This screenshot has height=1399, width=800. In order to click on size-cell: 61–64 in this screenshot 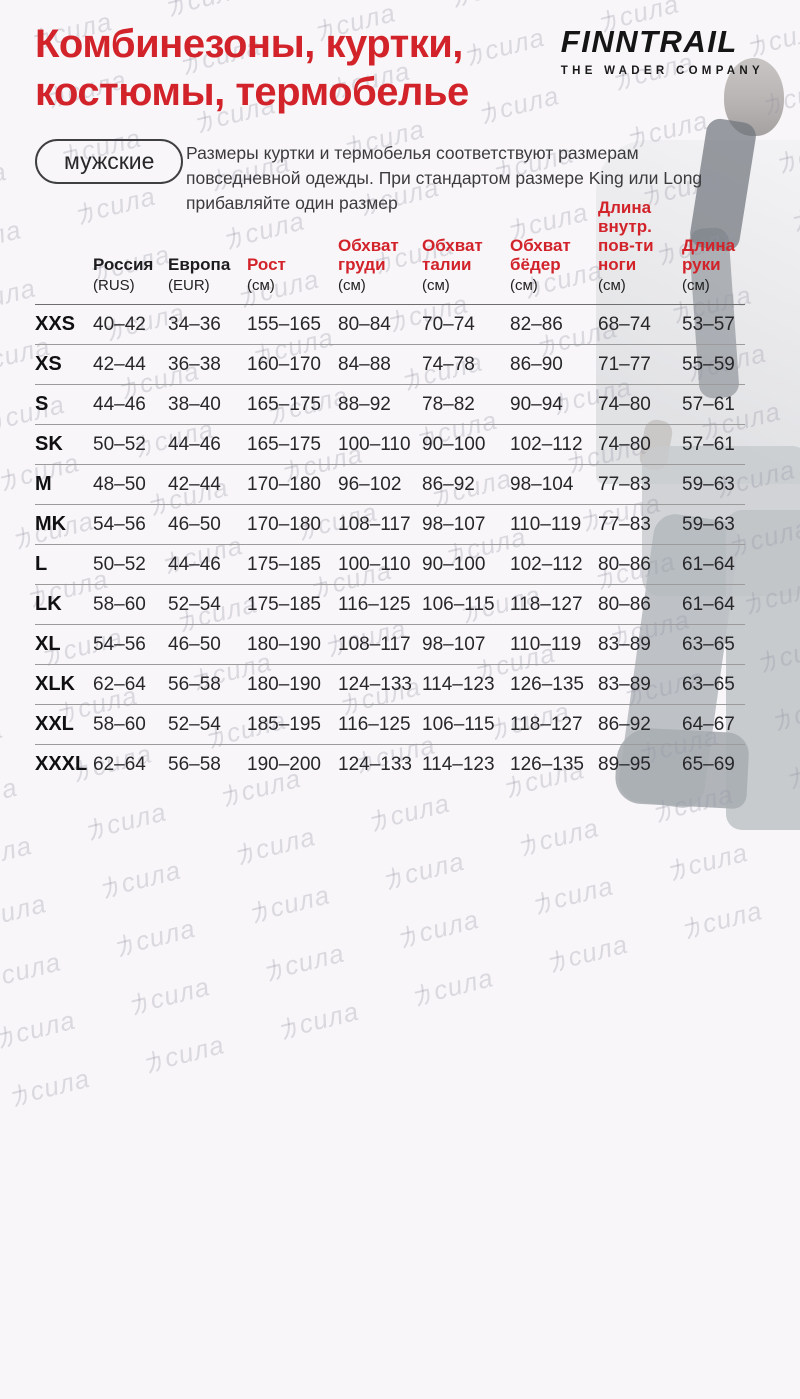, I will do `click(713, 605)`.